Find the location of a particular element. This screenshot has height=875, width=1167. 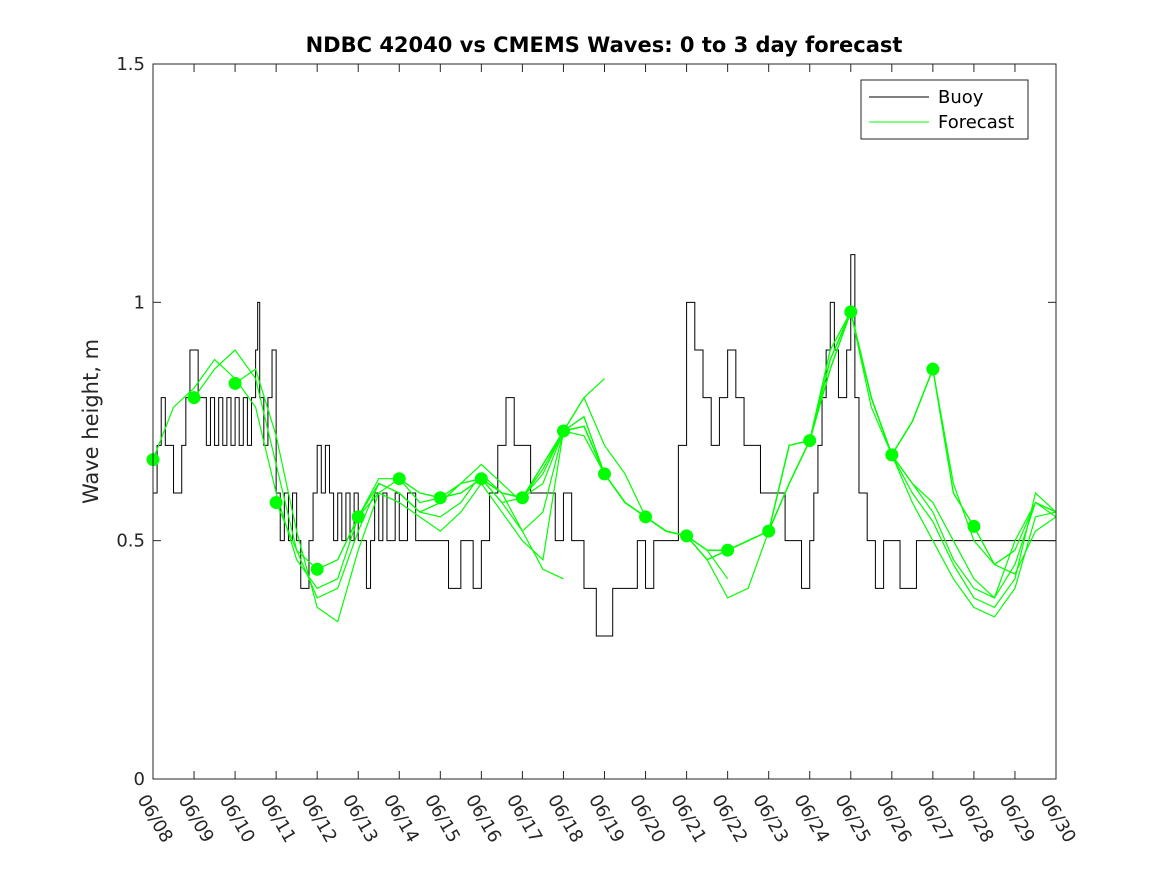

legend: Buoy Forecast is located at coordinates (944, 109).